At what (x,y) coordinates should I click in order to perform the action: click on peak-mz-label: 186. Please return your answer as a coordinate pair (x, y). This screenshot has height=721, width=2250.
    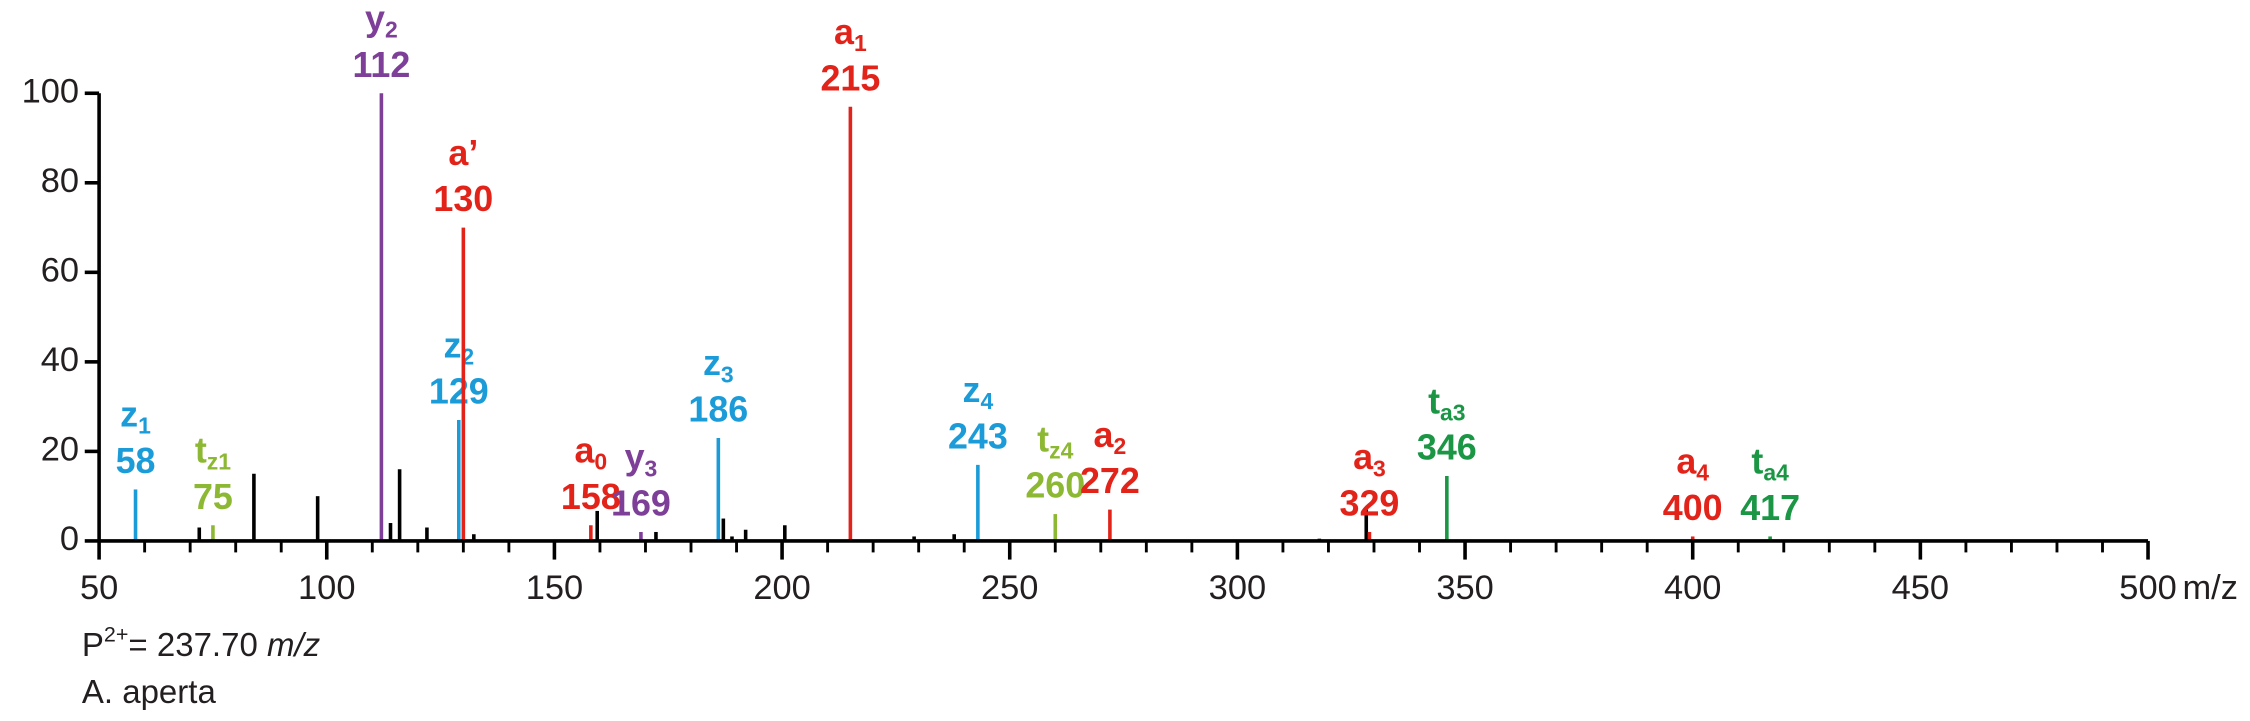
    Looking at the image, I should click on (718, 410).